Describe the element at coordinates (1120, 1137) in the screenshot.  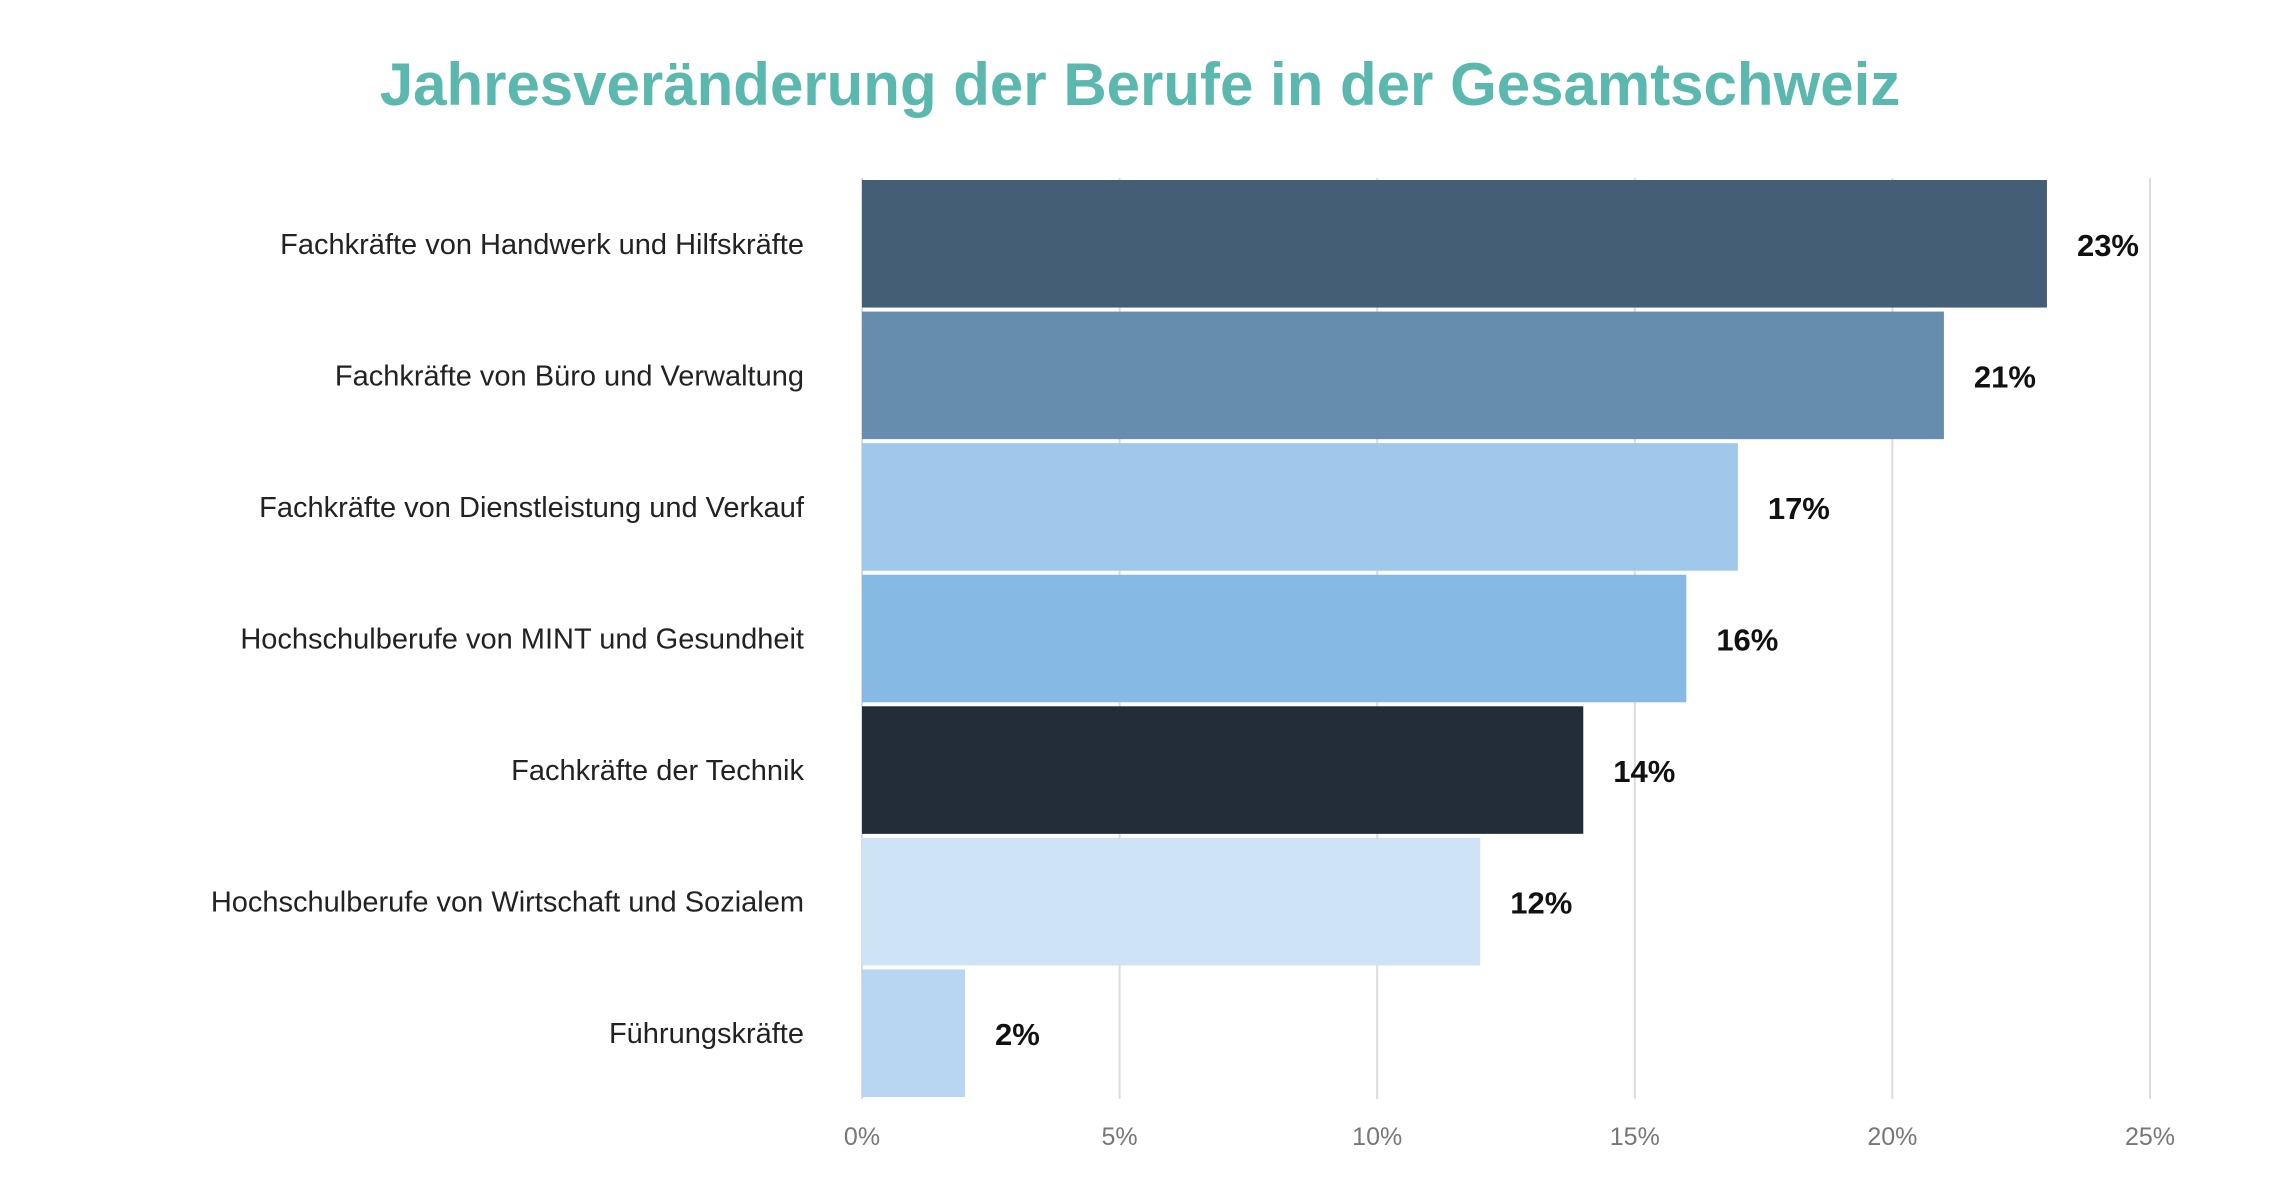
I see `x-tick-label: 5%` at that location.